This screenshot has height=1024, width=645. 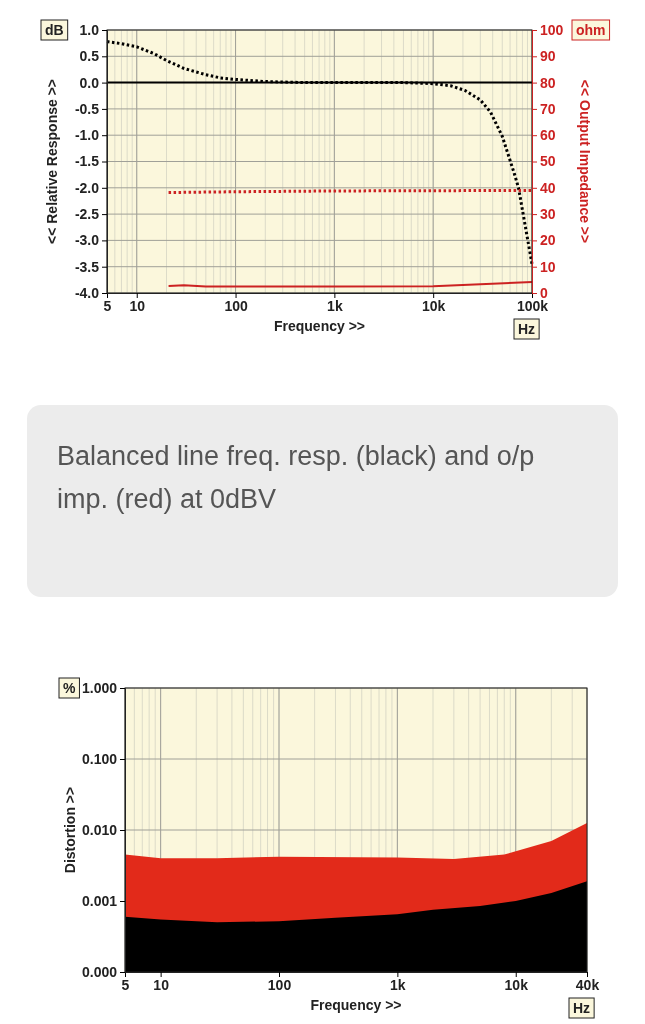 I want to click on y2-tick-label: 10, so click(x=548, y=266).